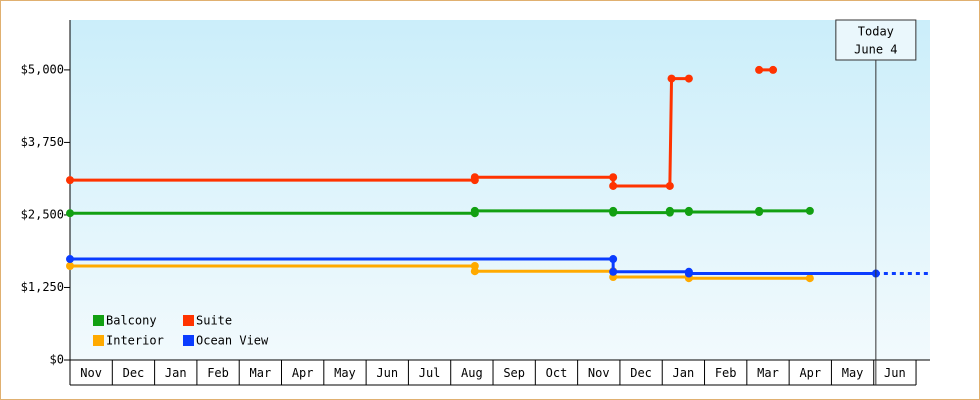 The height and width of the screenshot is (400, 980). What do you see at coordinates (214, 321) in the screenshot?
I see `legend-label: Suite` at bounding box center [214, 321].